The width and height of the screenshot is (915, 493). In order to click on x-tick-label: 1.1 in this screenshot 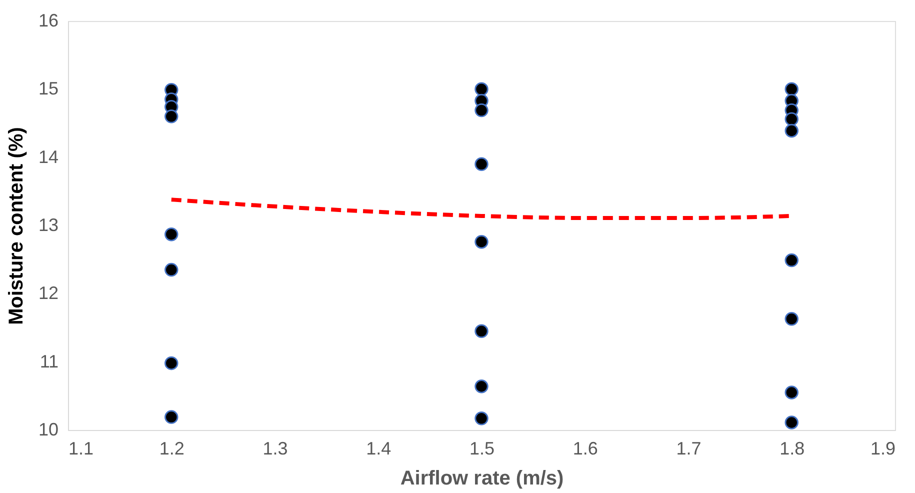, I will do `click(81, 448)`.